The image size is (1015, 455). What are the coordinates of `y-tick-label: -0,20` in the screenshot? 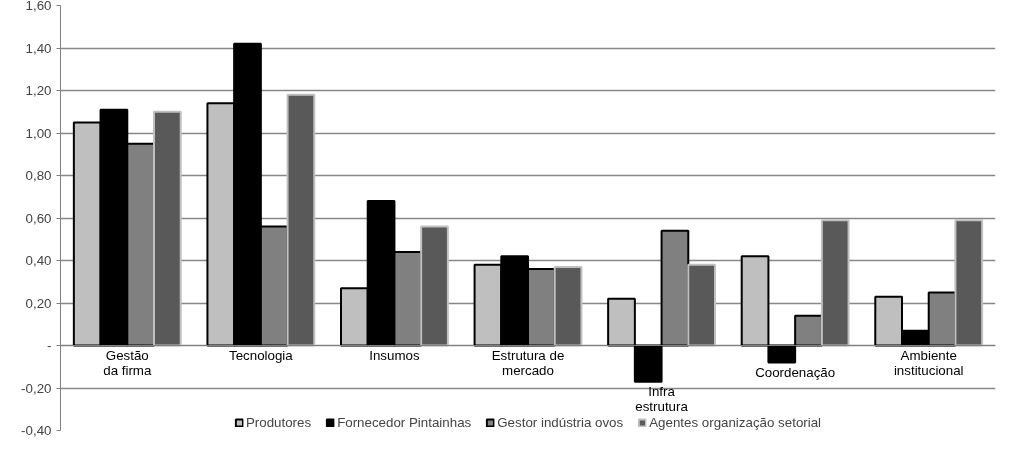 It's located at (36, 388).